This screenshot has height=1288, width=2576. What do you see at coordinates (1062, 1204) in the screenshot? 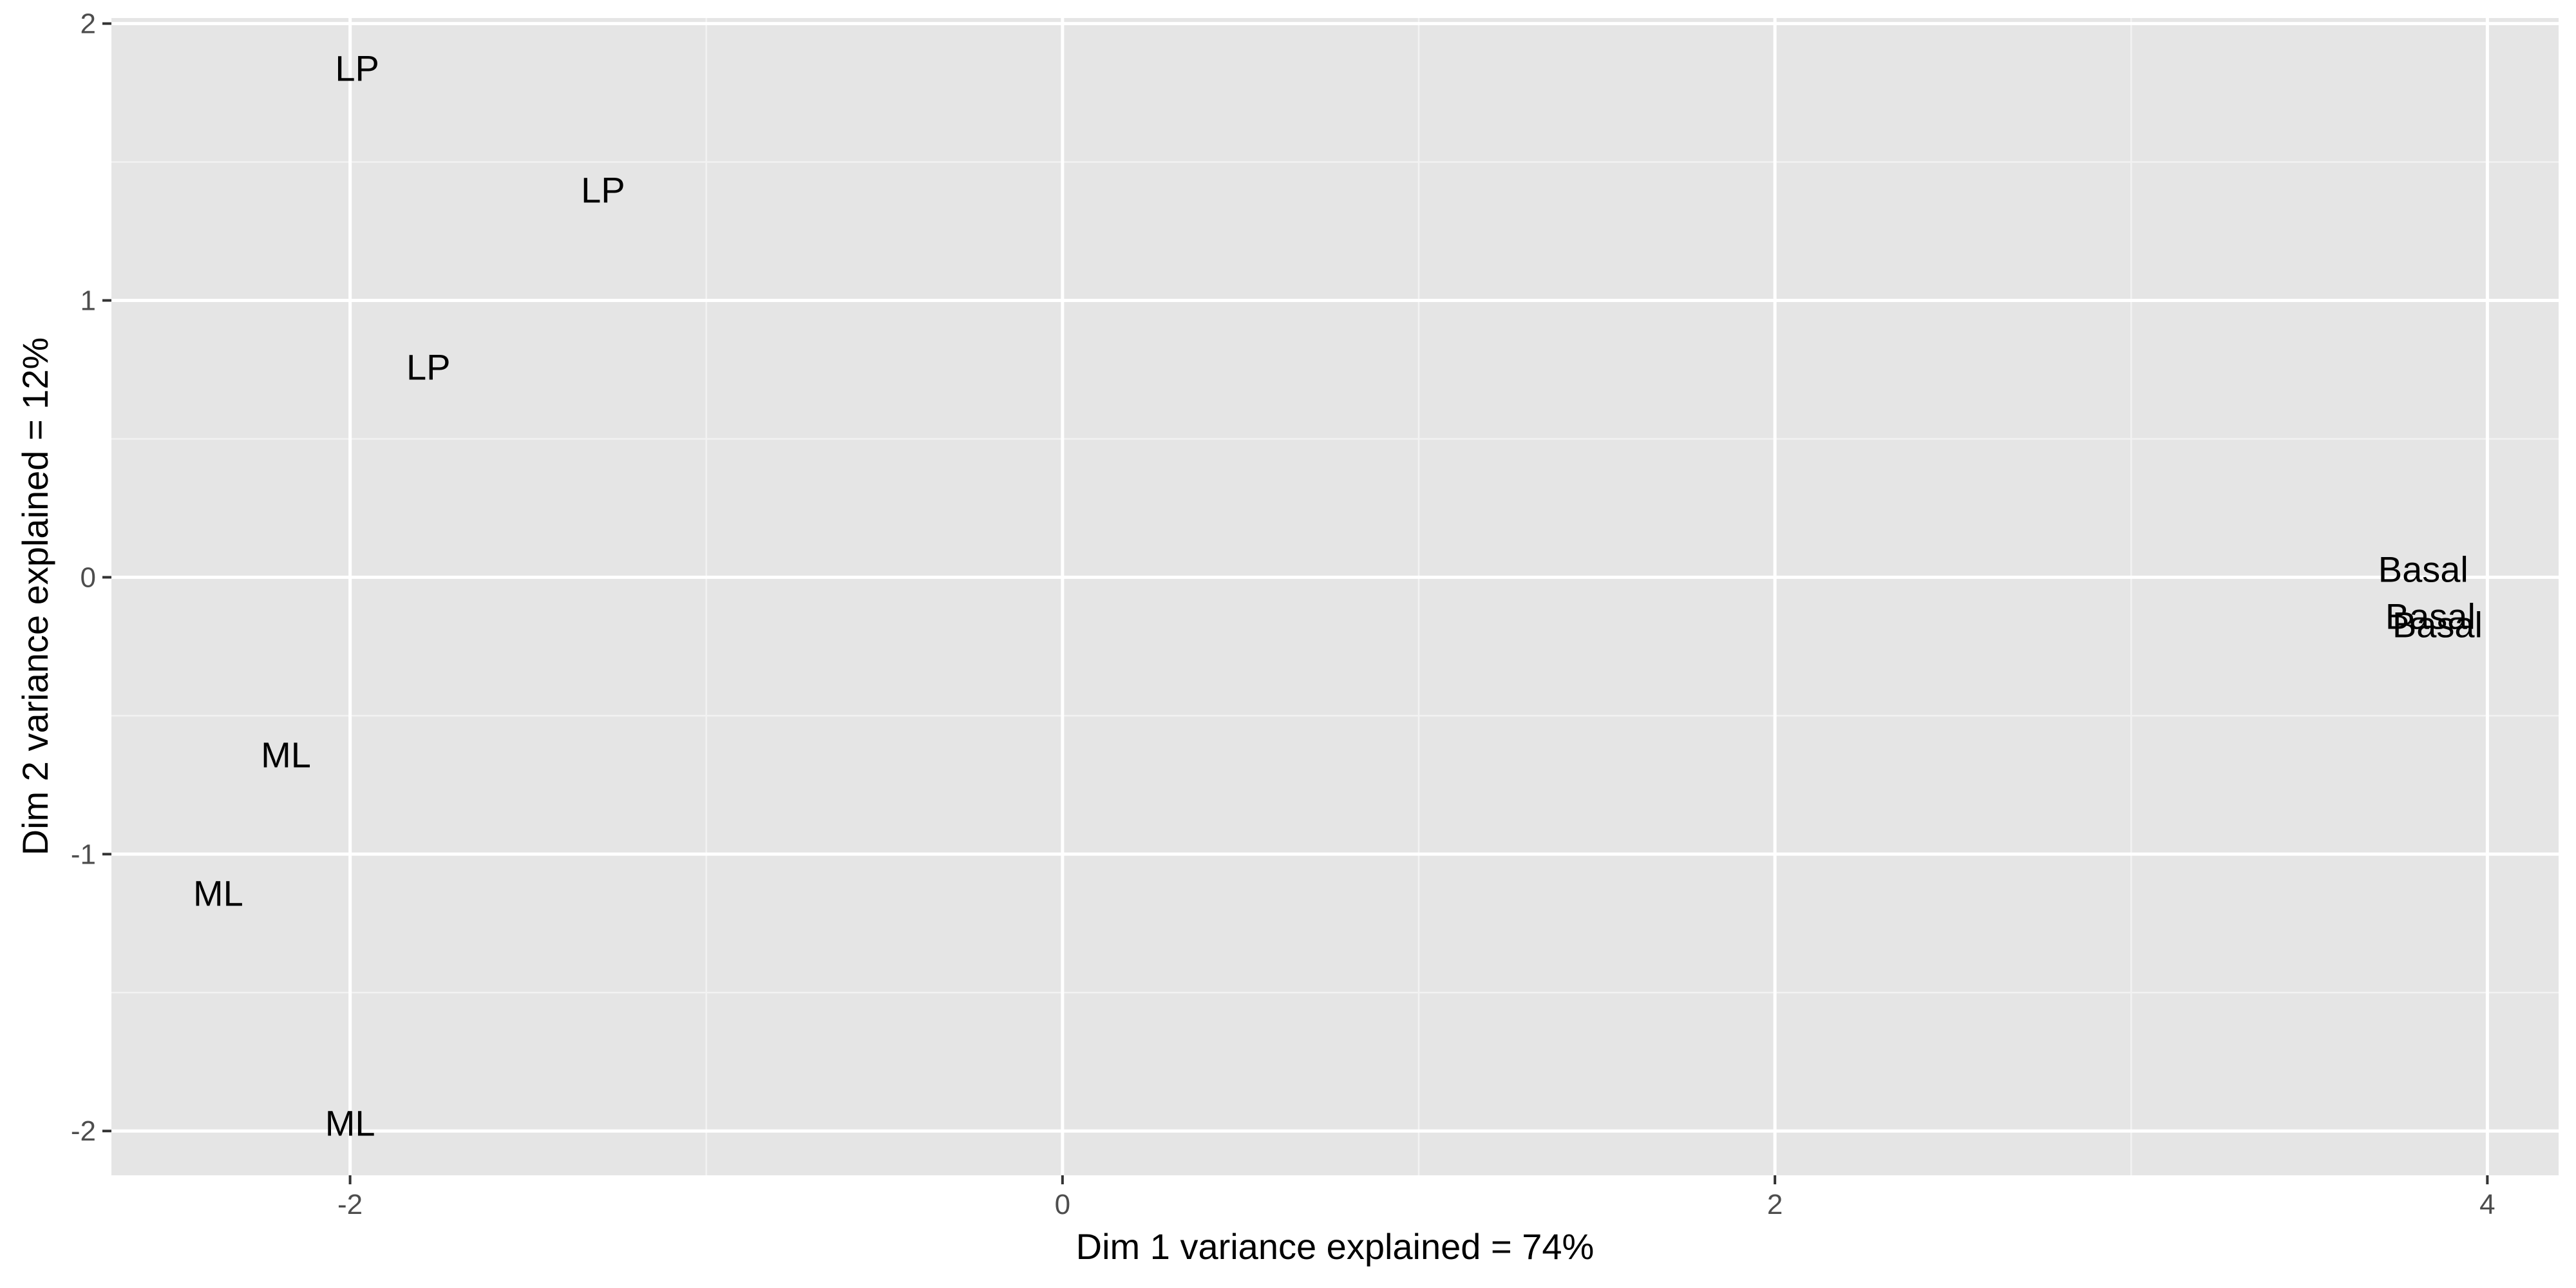
I see `x-tick-label: 0` at bounding box center [1062, 1204].